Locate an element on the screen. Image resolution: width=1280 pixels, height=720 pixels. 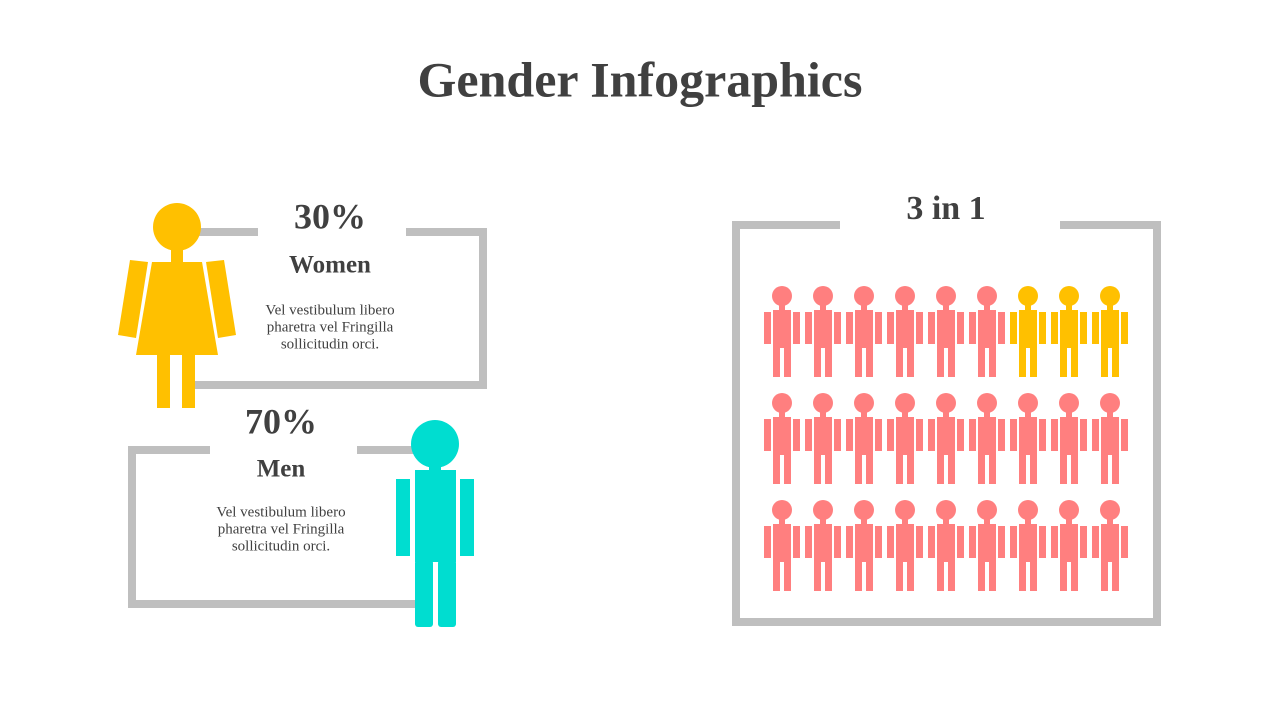
woman-icon is located at coordinates (177, 305).